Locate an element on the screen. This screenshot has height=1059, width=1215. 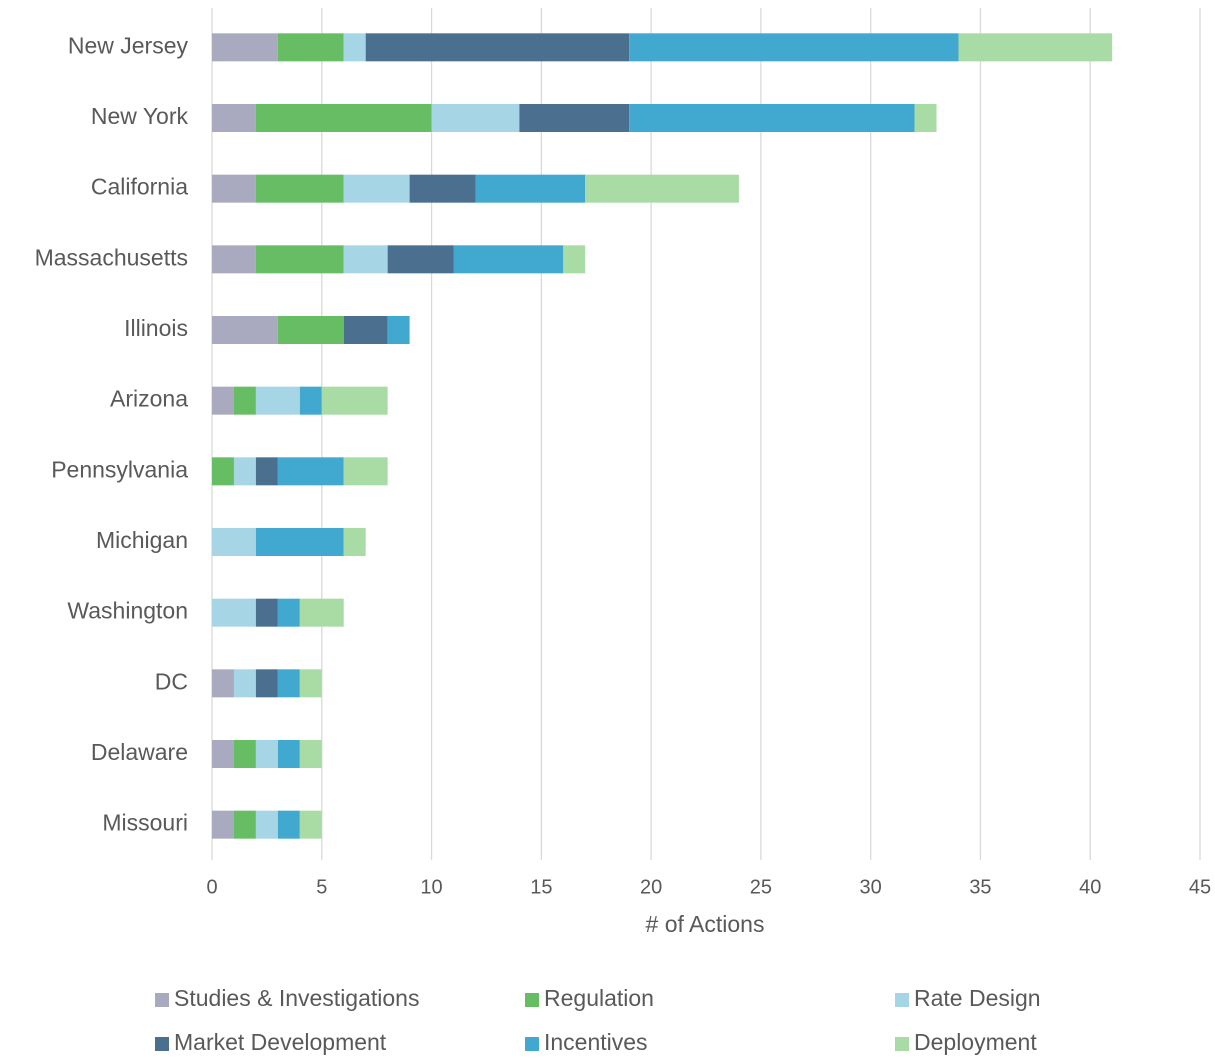
legend-label: Studies & Investigations is located at coordinates (296, 998).